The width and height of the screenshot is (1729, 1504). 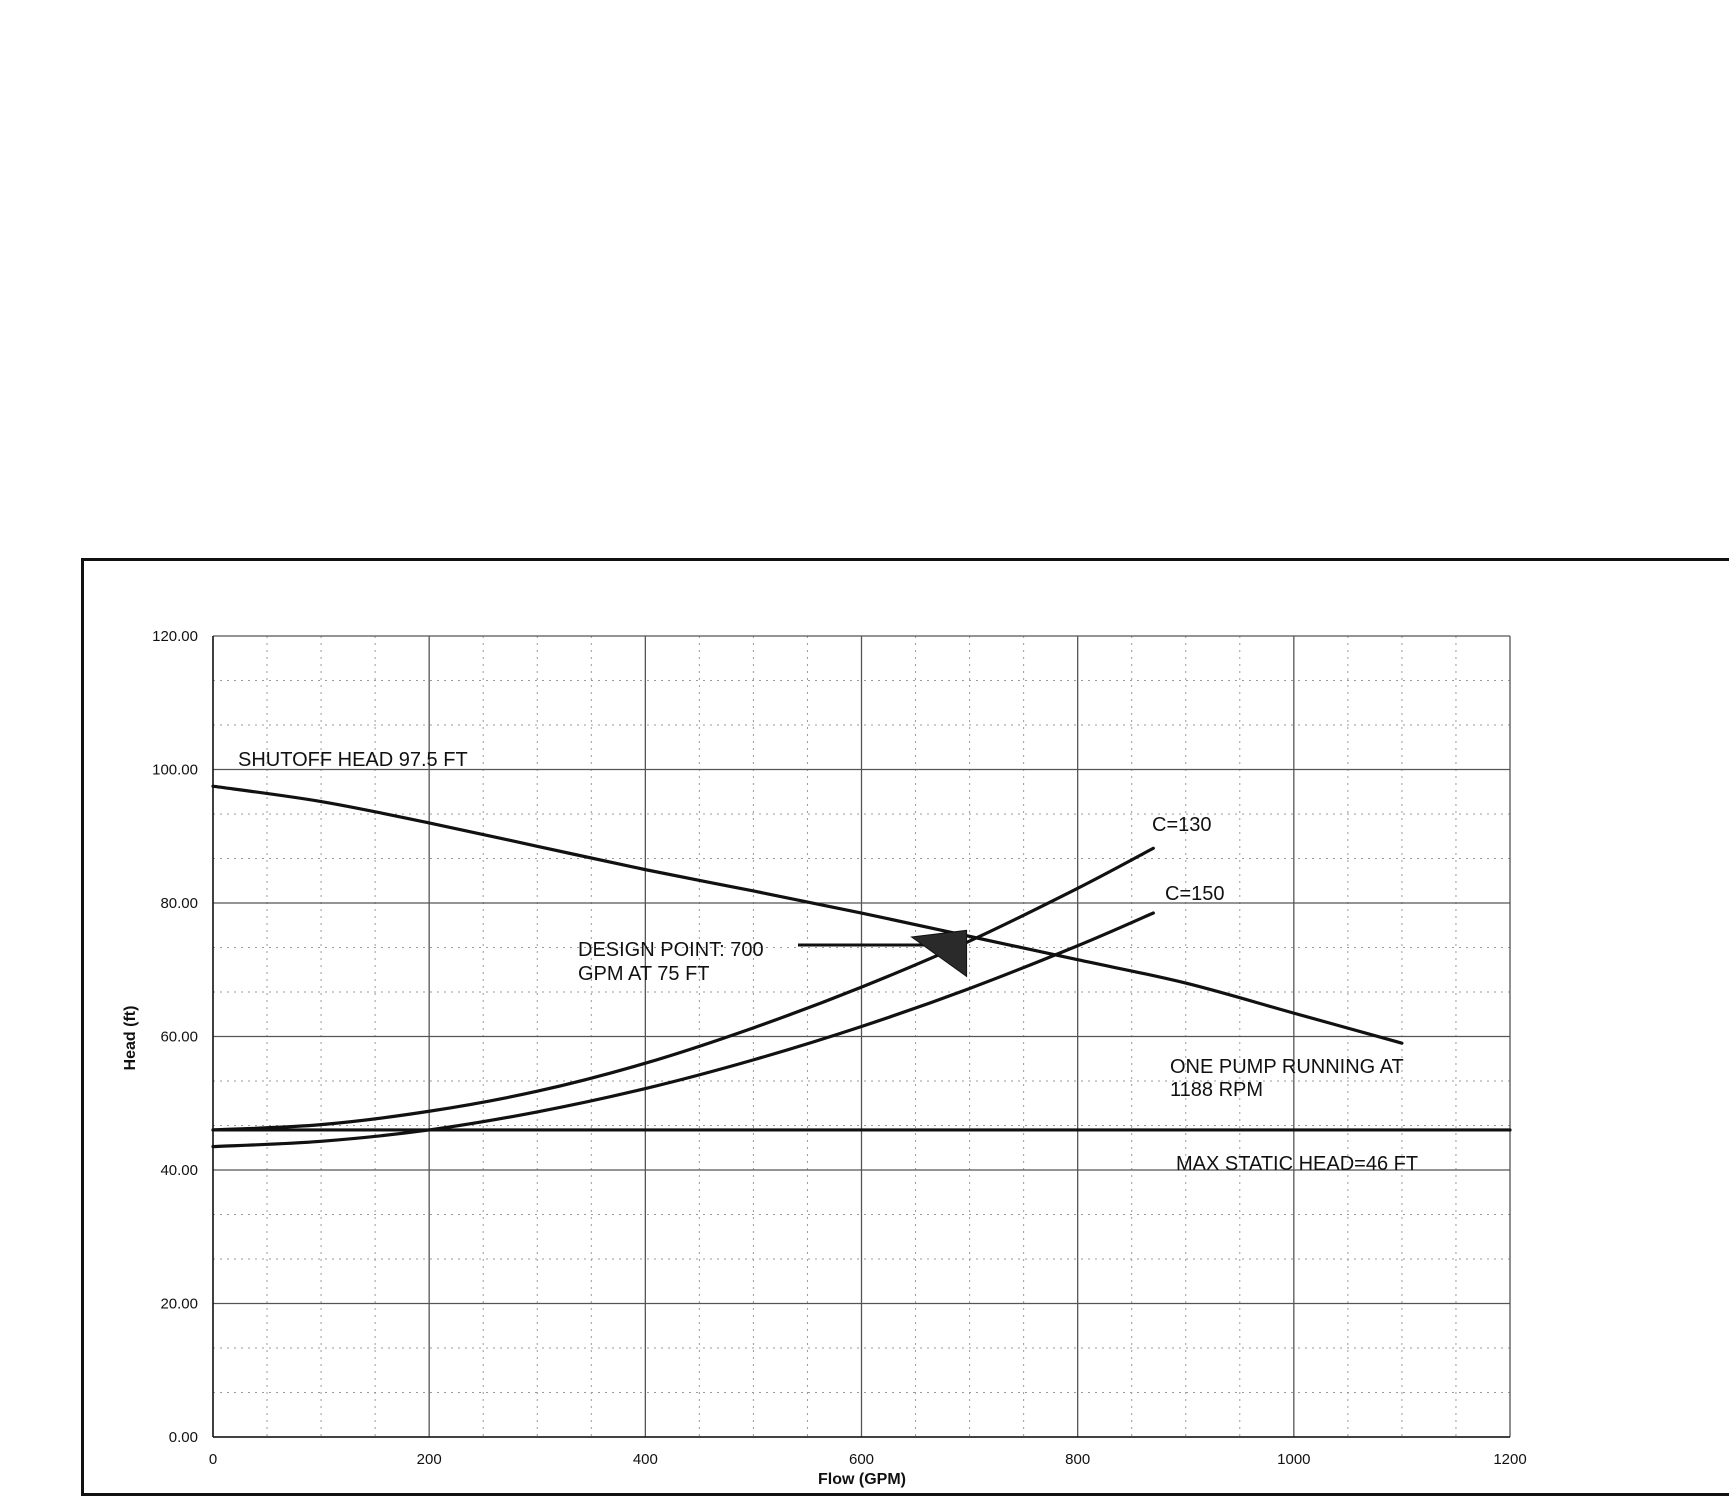 I want to click on y-tick-label: 100.00, so click(x=175, y=770).